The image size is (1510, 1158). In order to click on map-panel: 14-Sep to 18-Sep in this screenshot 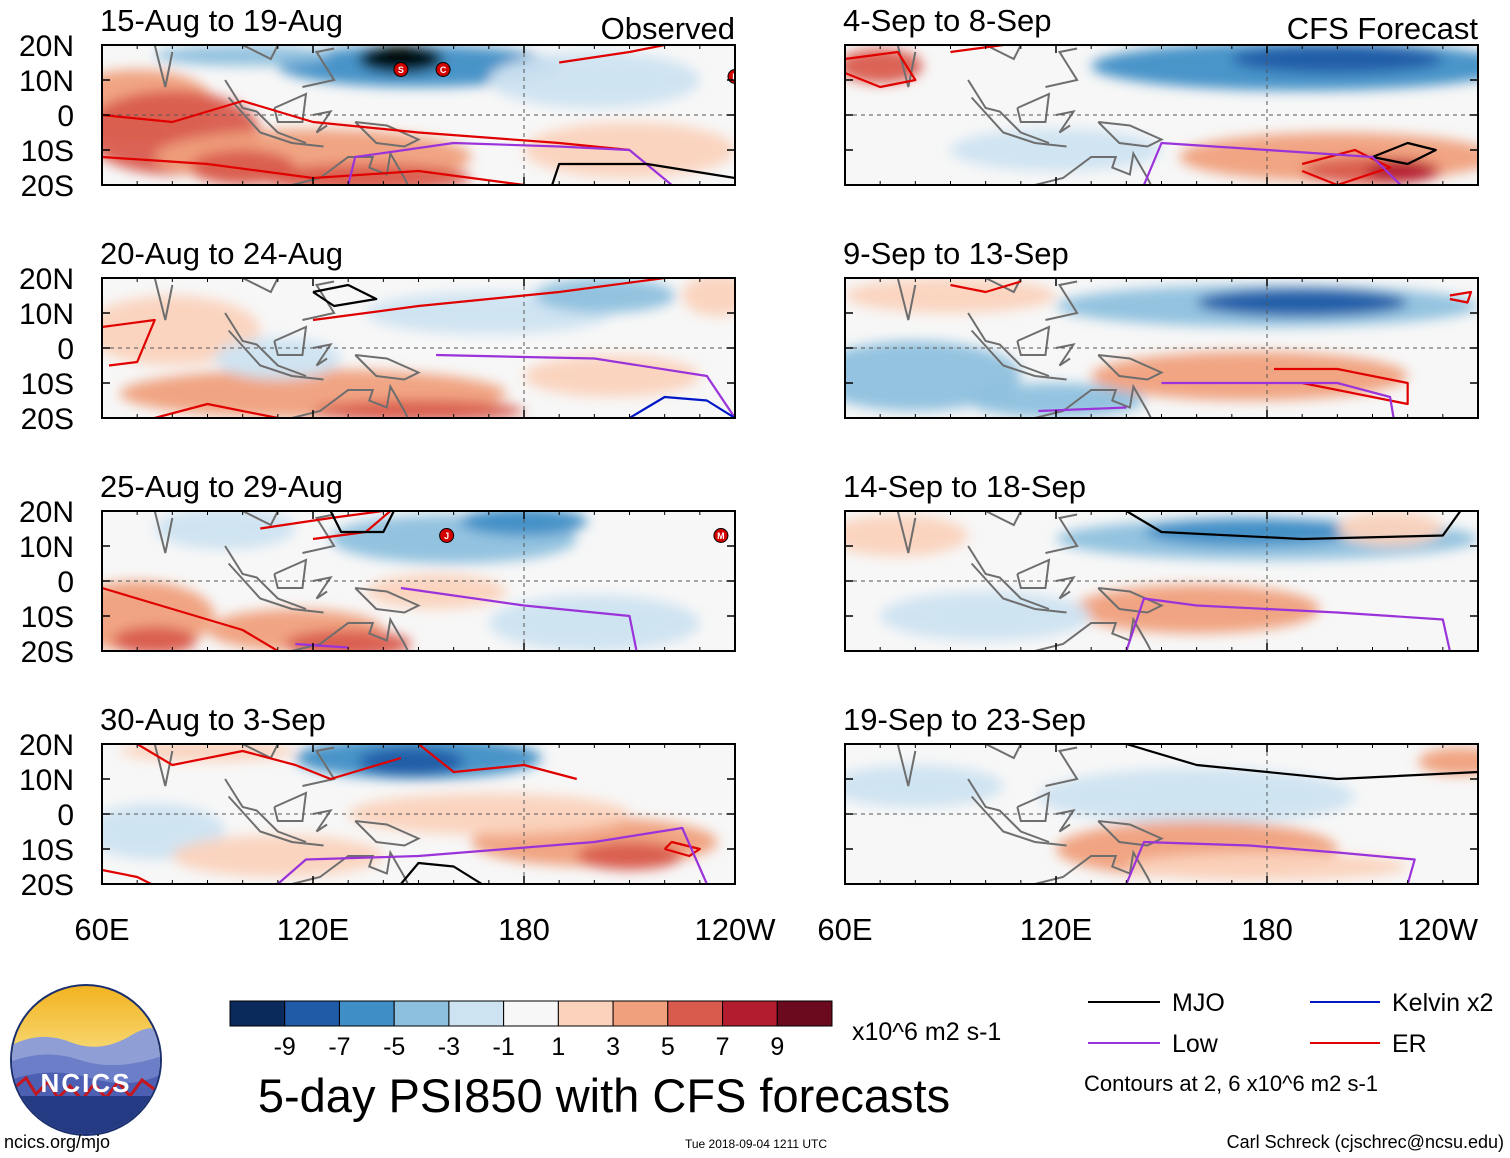, I will do `click(1161, 560)`.